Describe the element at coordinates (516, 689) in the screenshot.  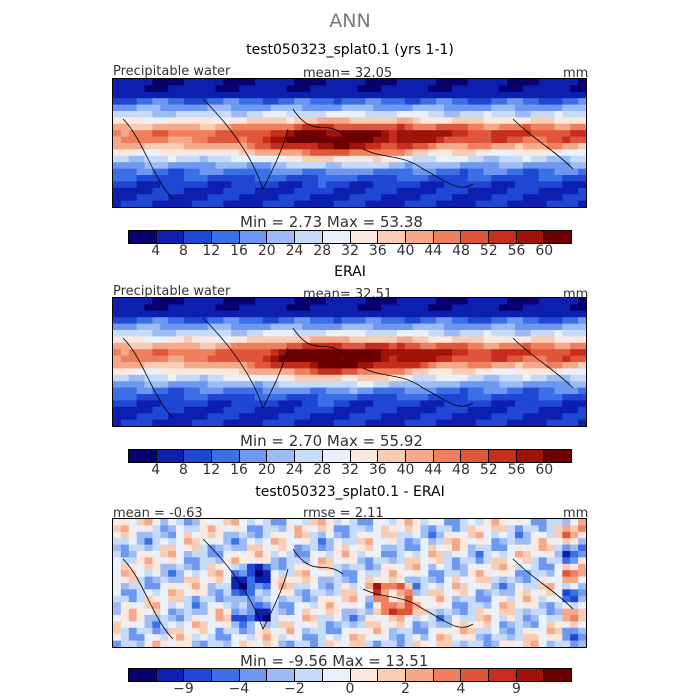
I see `colorbar-tick-label: 9` at that location.